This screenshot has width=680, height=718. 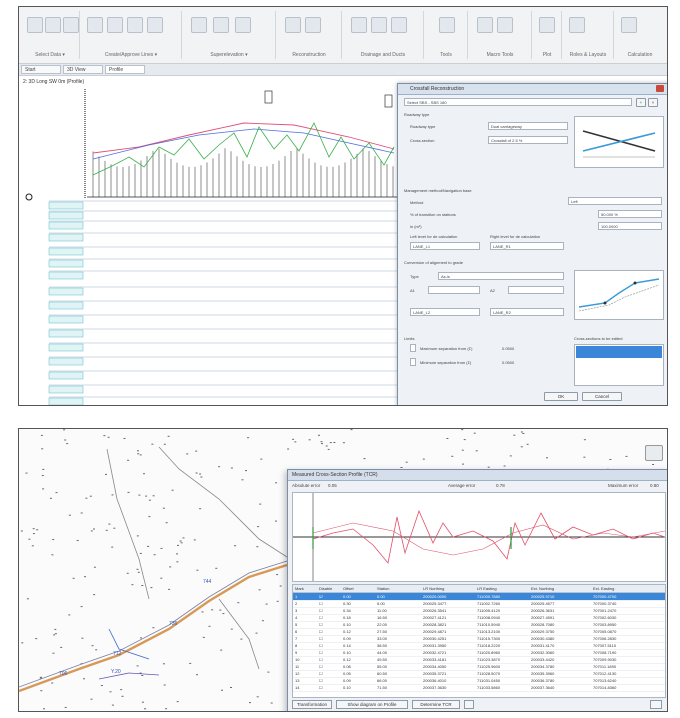 I want to click on macro-icon, so click(x=485, y=25).